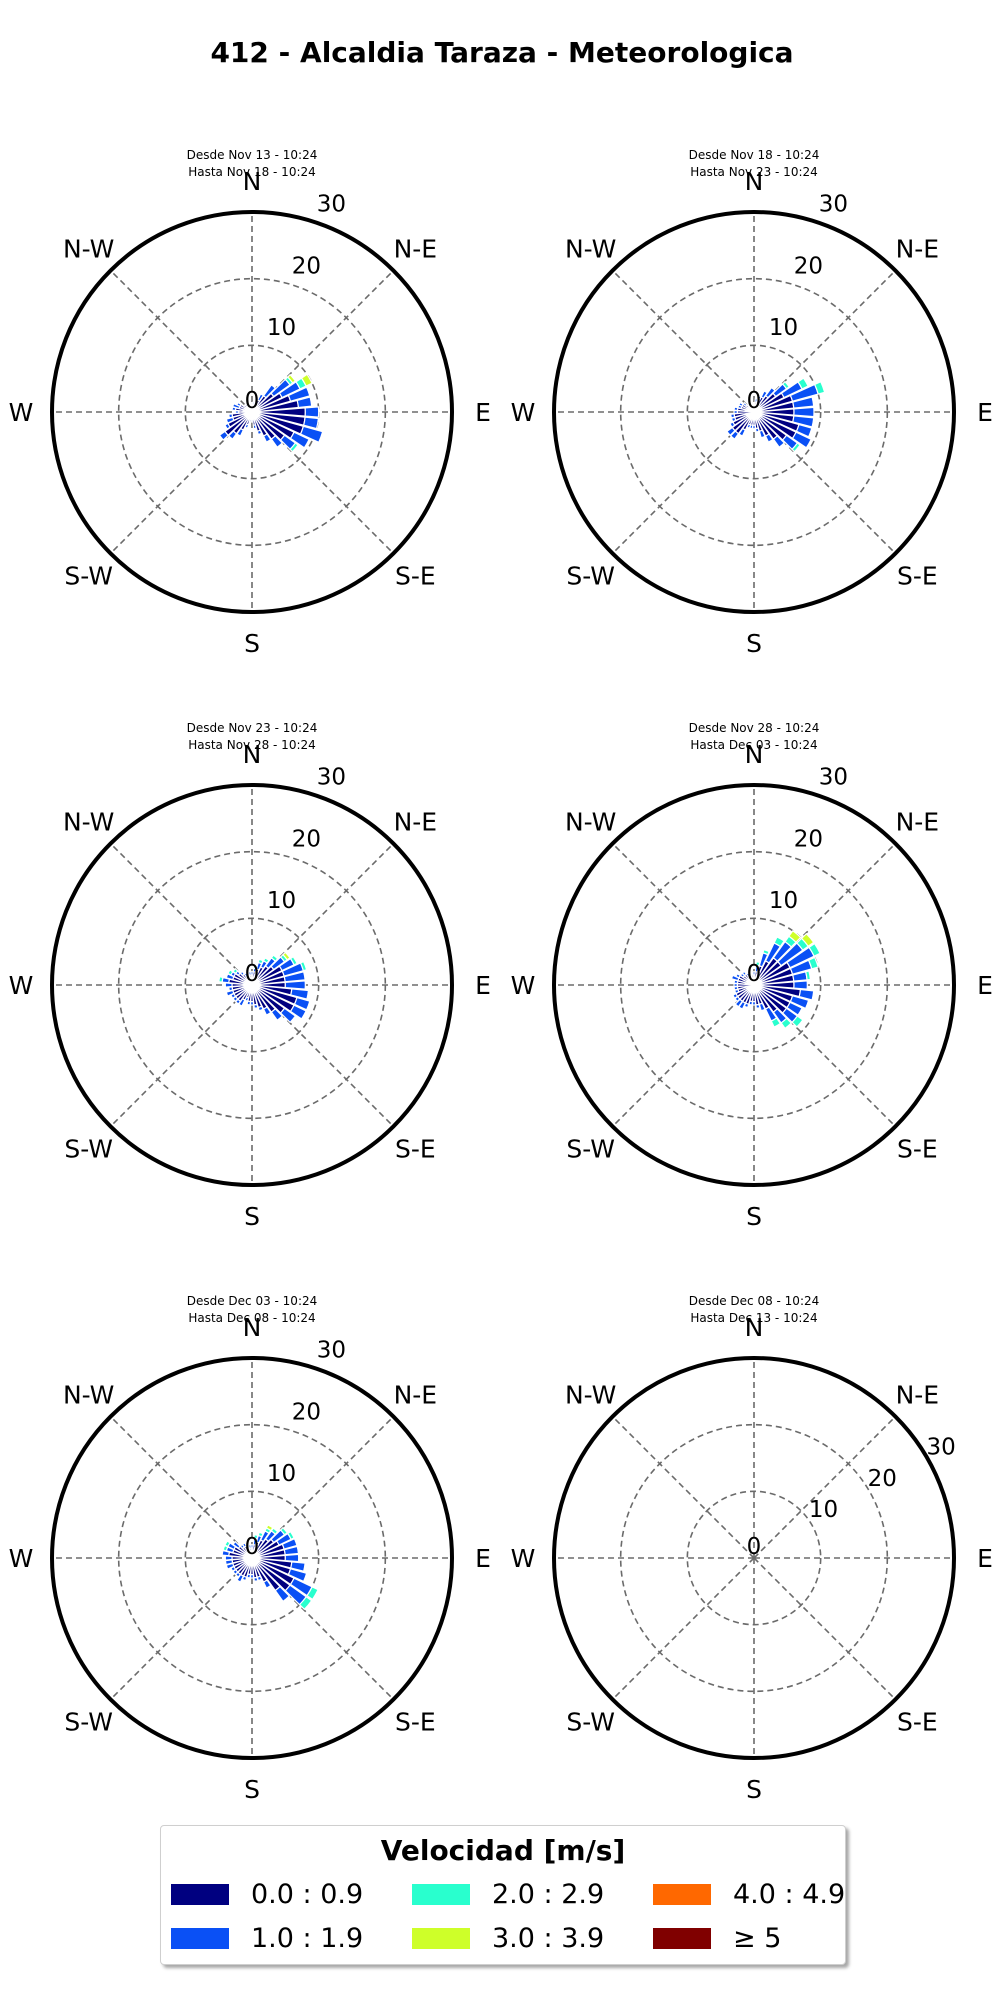 The width and height of the screenshot is (1000, 2000). What do you see at coordinates (757, 1938) in the screenshot?
I see `legend-label-5: ≥ 5` at bounding box center [757, 1938].